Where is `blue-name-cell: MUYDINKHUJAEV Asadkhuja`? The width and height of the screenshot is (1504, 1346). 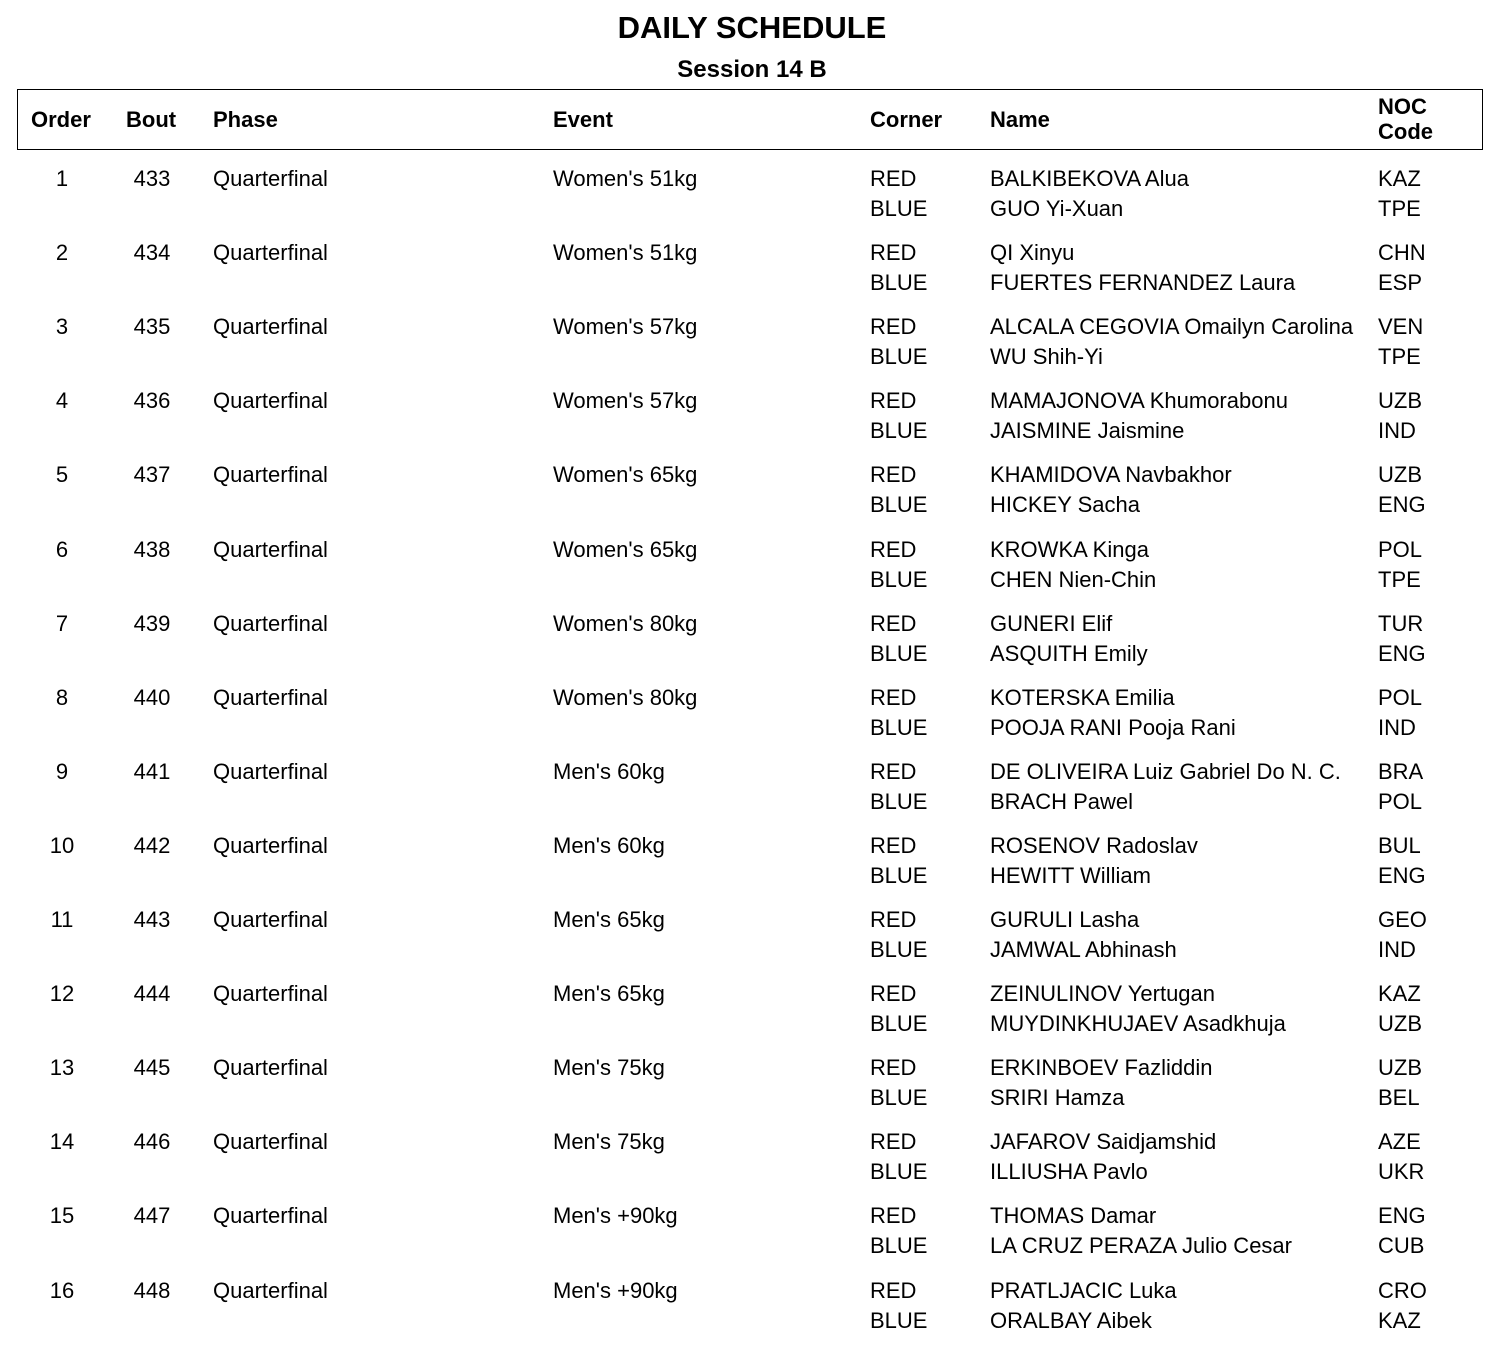
blue-name-cell: MUYDINKHUJAEV Asadkhuja is located at coordinates (1138, 1024).